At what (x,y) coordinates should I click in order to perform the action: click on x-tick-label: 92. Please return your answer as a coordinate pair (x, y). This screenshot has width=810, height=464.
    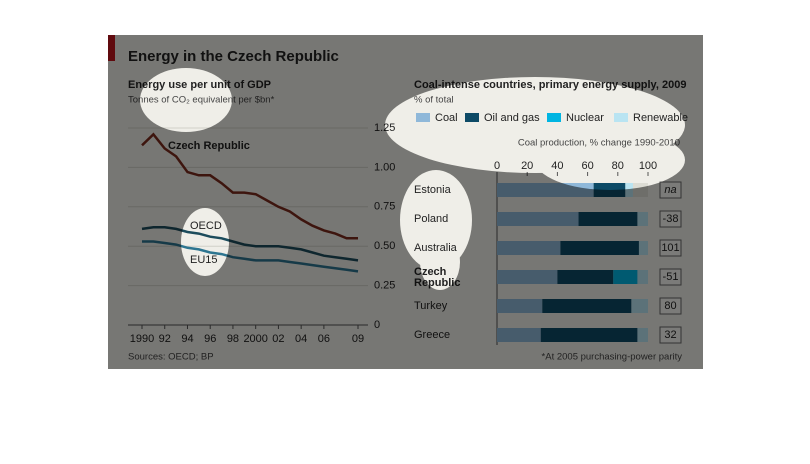
    Looking at the image, I should click on (165, 339).